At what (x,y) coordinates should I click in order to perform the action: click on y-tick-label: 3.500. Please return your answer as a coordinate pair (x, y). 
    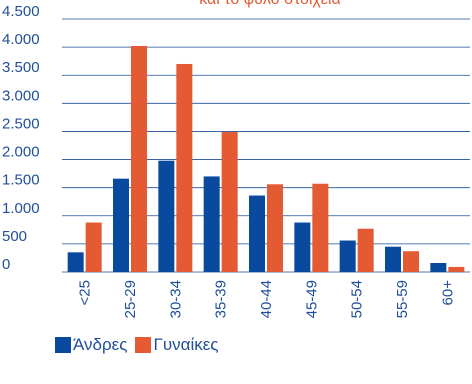
    Looking at the image, I should click on (21, 67).